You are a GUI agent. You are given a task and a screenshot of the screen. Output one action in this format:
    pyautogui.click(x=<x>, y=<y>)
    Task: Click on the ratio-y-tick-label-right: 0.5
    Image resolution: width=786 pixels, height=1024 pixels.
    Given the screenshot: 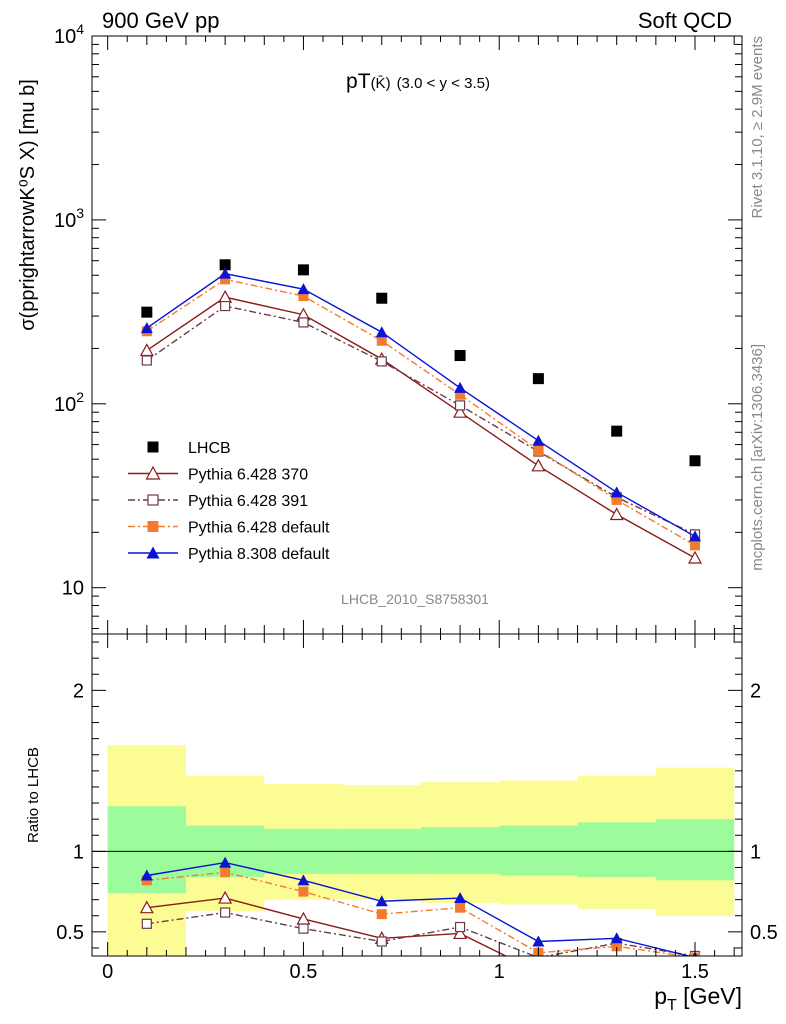 What is the action you would take?
    pyautogui.click(x=764, y=933)
    